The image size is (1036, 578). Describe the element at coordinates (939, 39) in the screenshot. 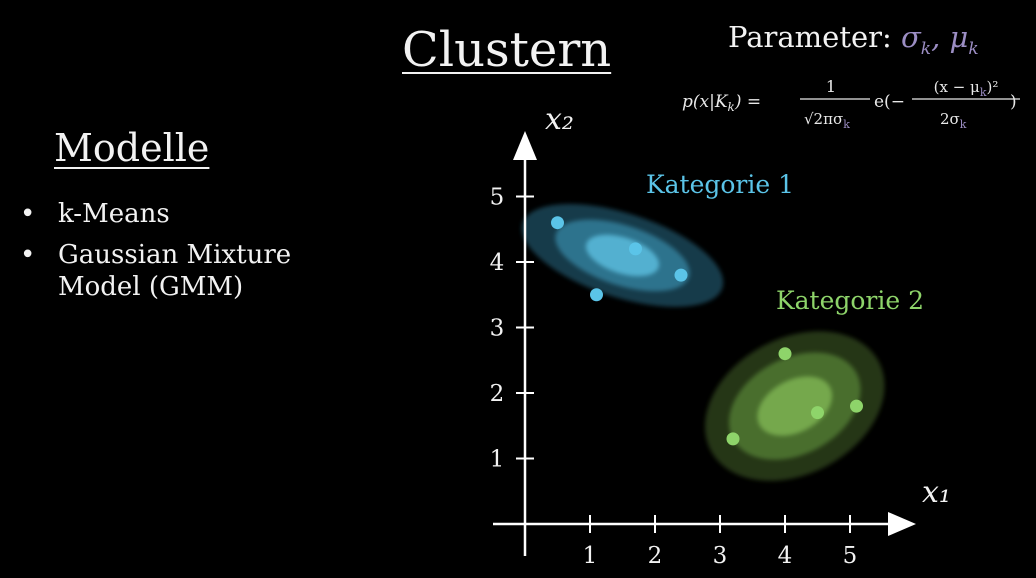

I see `parameter-symbols: σk, μk` at that location.